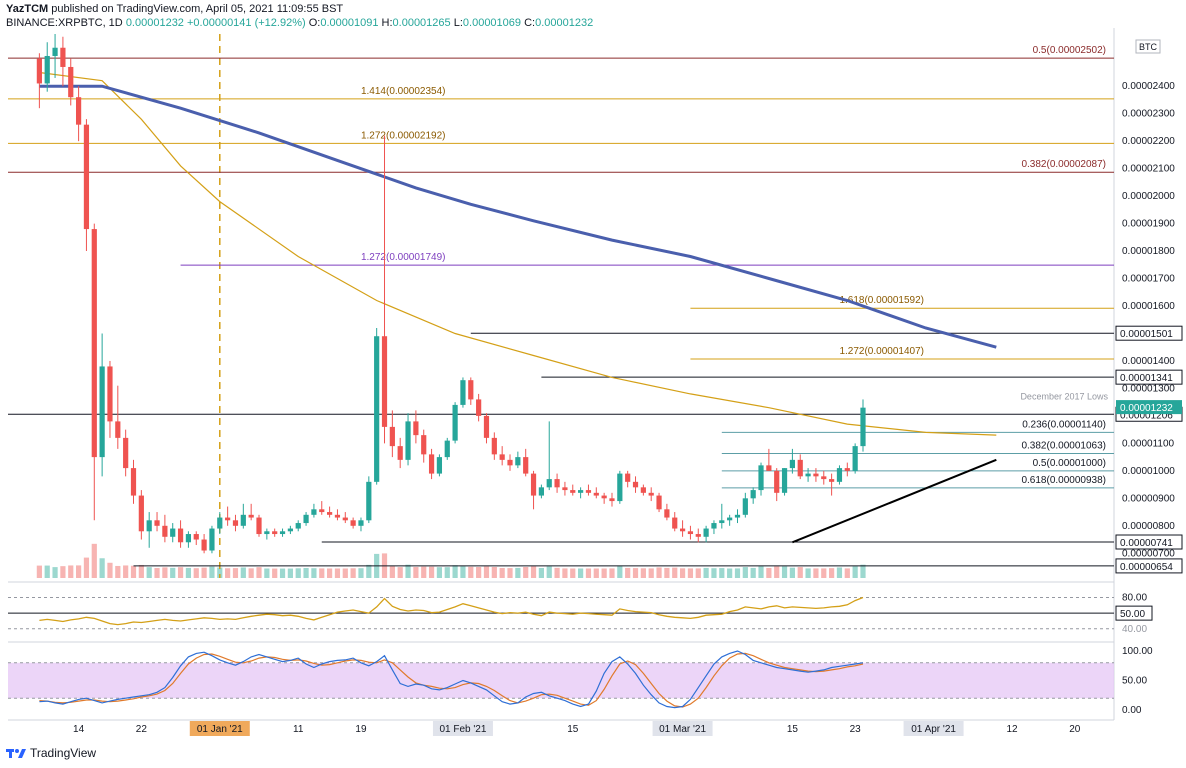 The image size is (1186, 768). I want to click on price-tick-label: 0.00002200, so click(1148, 141).